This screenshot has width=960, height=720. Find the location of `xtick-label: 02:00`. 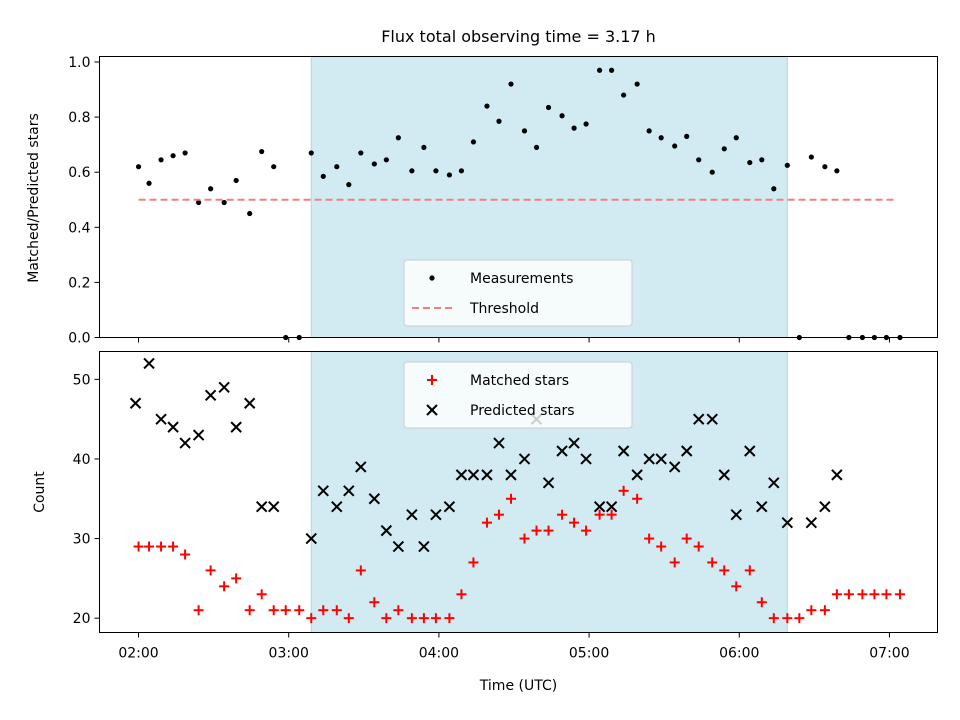

xtick-label: 02:00 is located at coordinates (138, 654).